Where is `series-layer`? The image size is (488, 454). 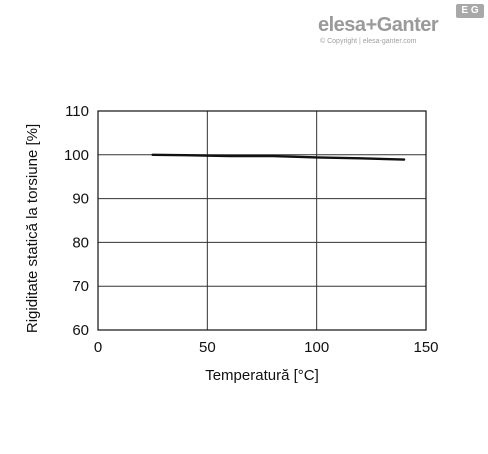
series-layer is located at coordinates (278, 157).